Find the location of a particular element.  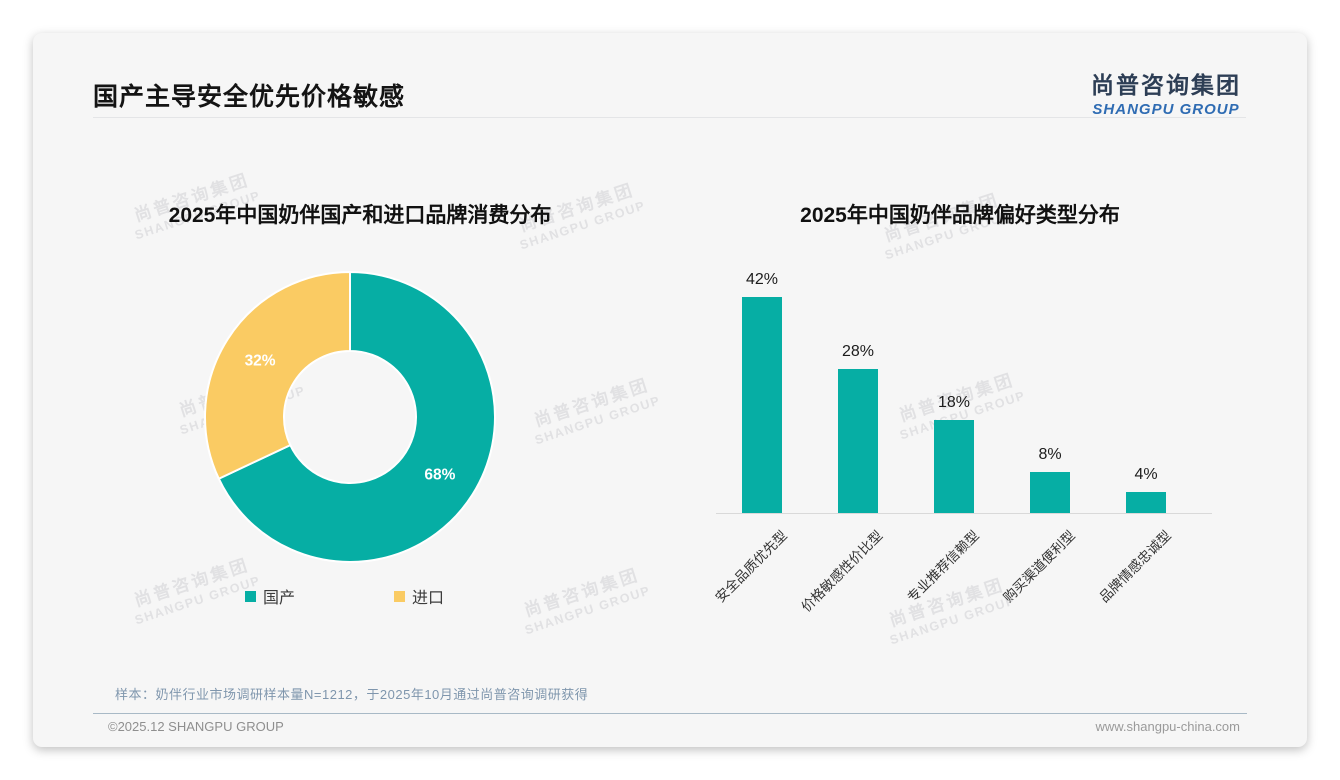

bar-category-label: 购买渠道便利型 is located at coordinates (1039, 566).